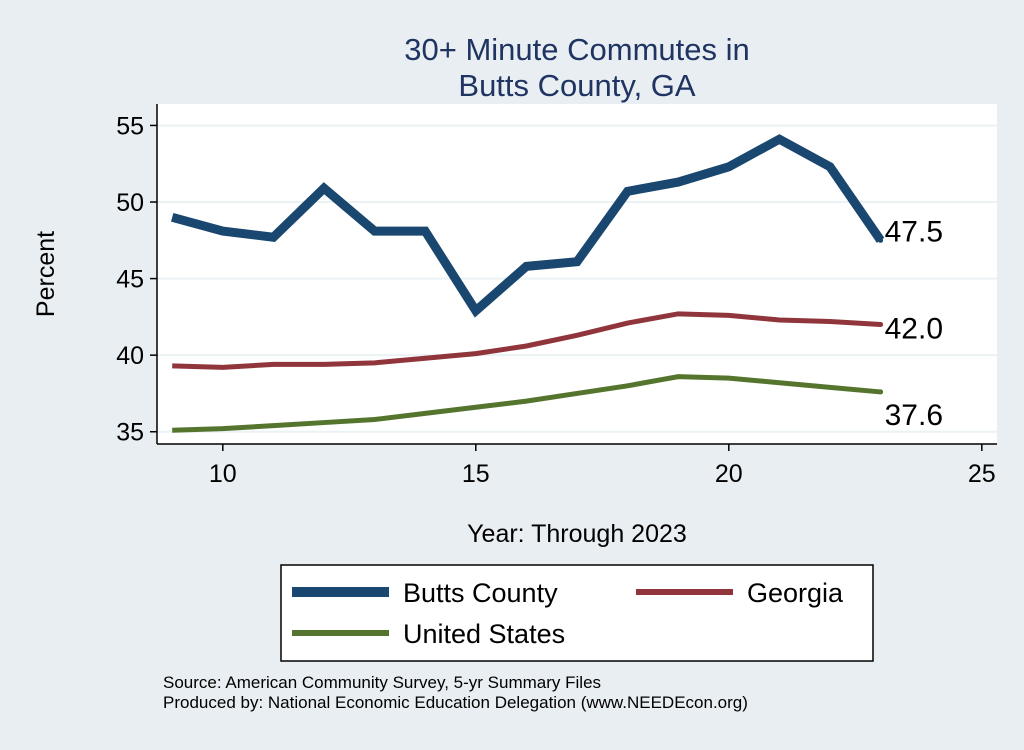  What do you see at coordinates (914, 329) in the screenshot?
I see `end-label-georgia: 42.0` at bounding box center [914, 329].